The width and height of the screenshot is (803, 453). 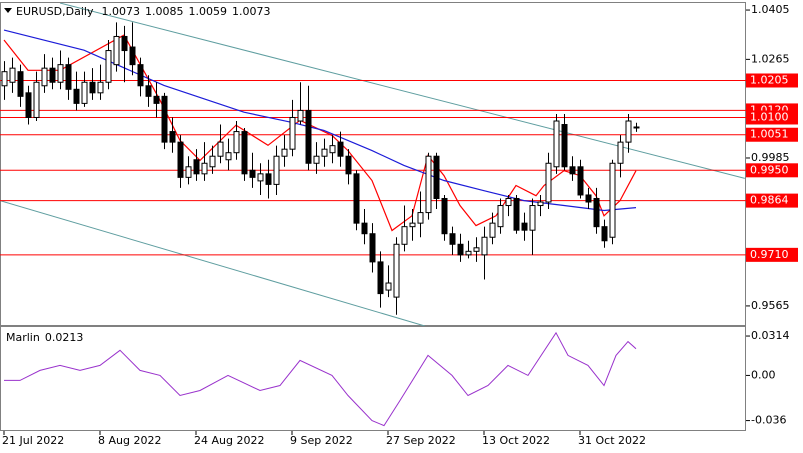 I want to click on level-label: 0.9950, so click(x=769, y=169).